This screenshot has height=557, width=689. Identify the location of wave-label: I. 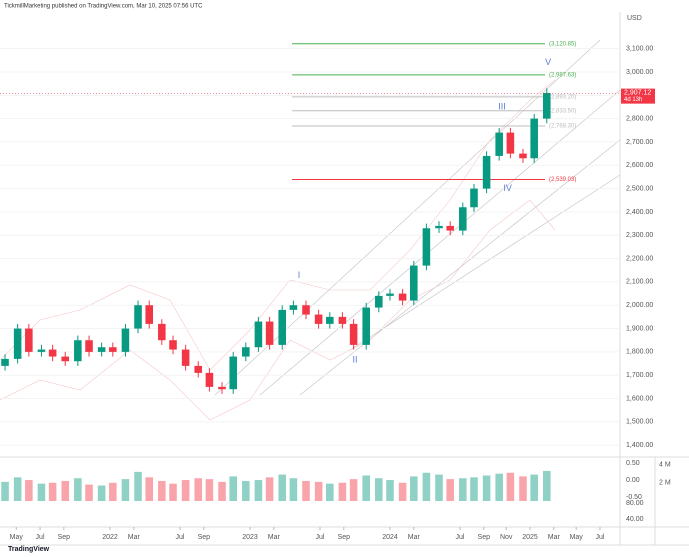
(299, 275).